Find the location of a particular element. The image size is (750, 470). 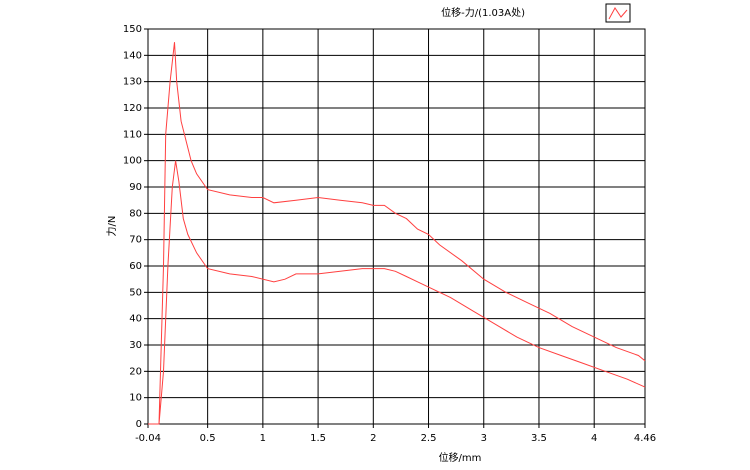

x-tick-label: -0.04 is located at coordinates (148, 438).